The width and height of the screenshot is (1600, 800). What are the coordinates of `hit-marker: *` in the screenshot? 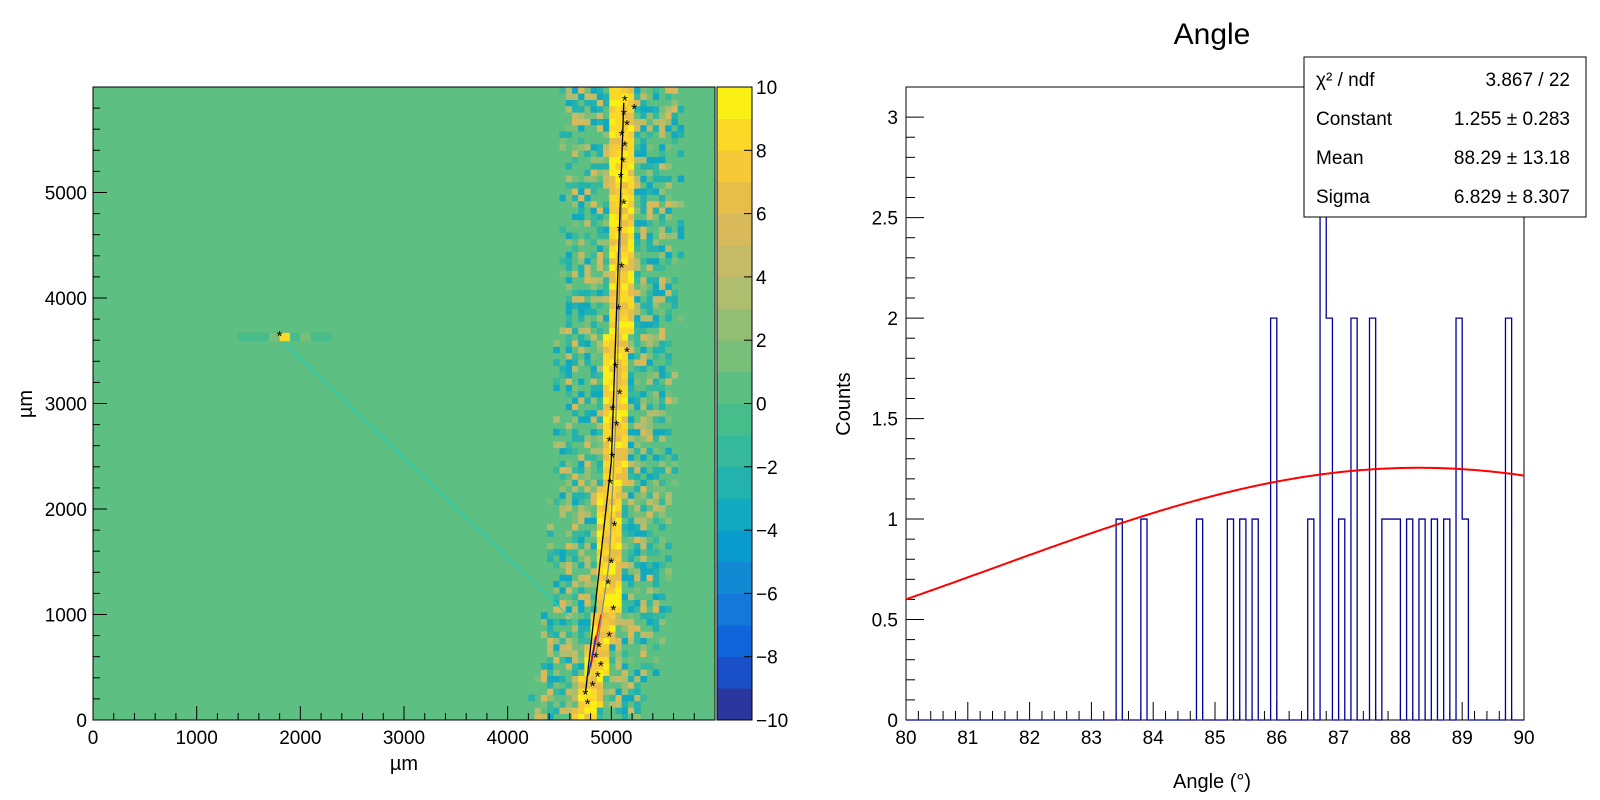 It's located at (609, 637).